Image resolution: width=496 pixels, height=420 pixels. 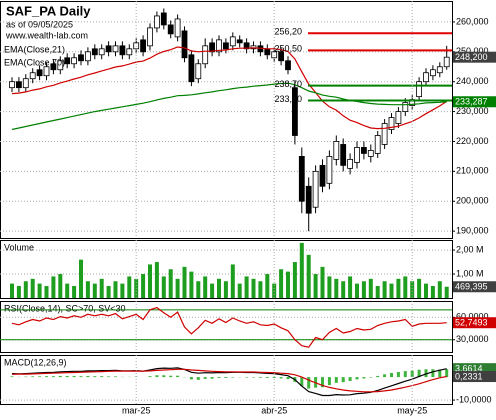 I want to click on value-badge-label: 0,2331, so click(x=469, y=376).